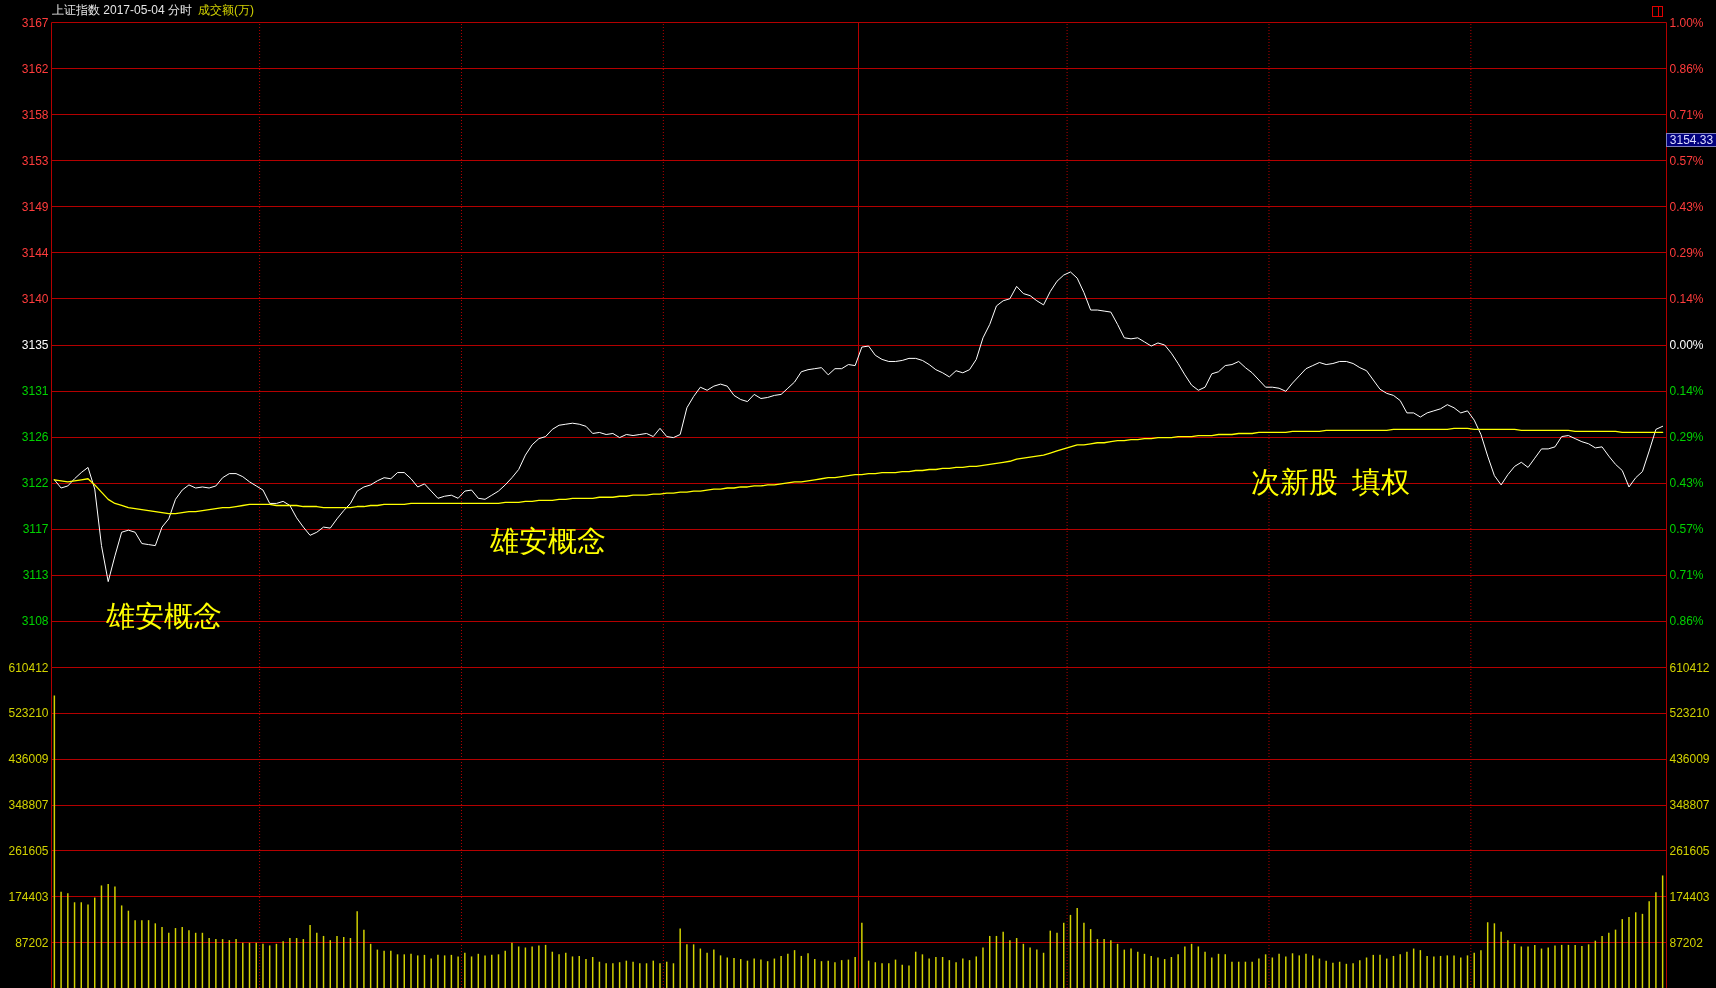 The height and width of the screenshot is (988, 1716). What do you see at coordinates (28, 850) in the screenshot?
I see `y-tick-label: 261605` at bounding box center [28, 850].